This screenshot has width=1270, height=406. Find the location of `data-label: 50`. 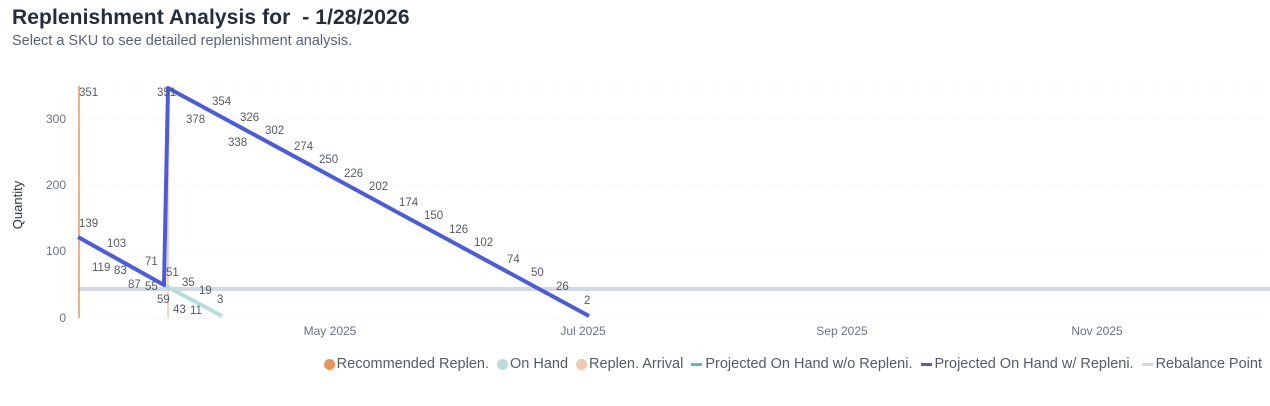

data-label: 50 is located at coordinates (537, 273).